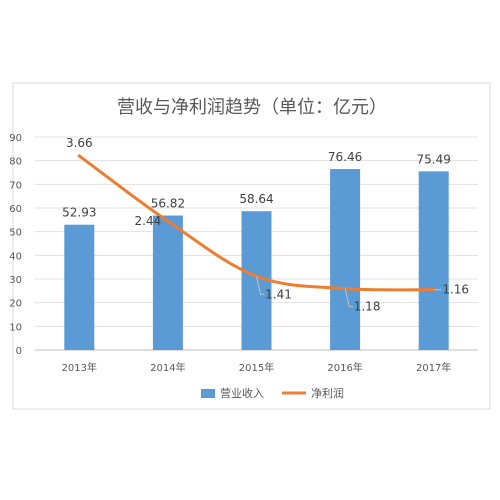  What do you see at coordinates (345, 157) in the screenshot?
I see `revenue-bar-label: 76.46` at bounding box center [345, 157].